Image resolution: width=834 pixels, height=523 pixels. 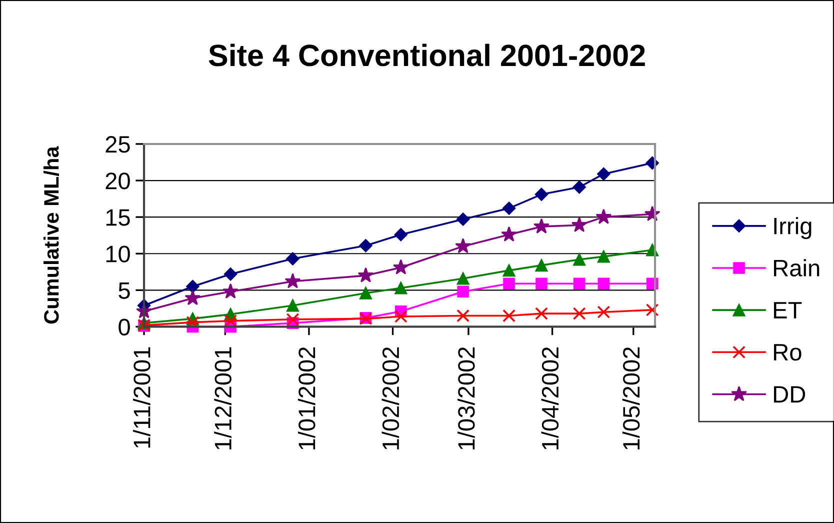 I want to click on y-tick-label: 10, so click(x=118, y=254).